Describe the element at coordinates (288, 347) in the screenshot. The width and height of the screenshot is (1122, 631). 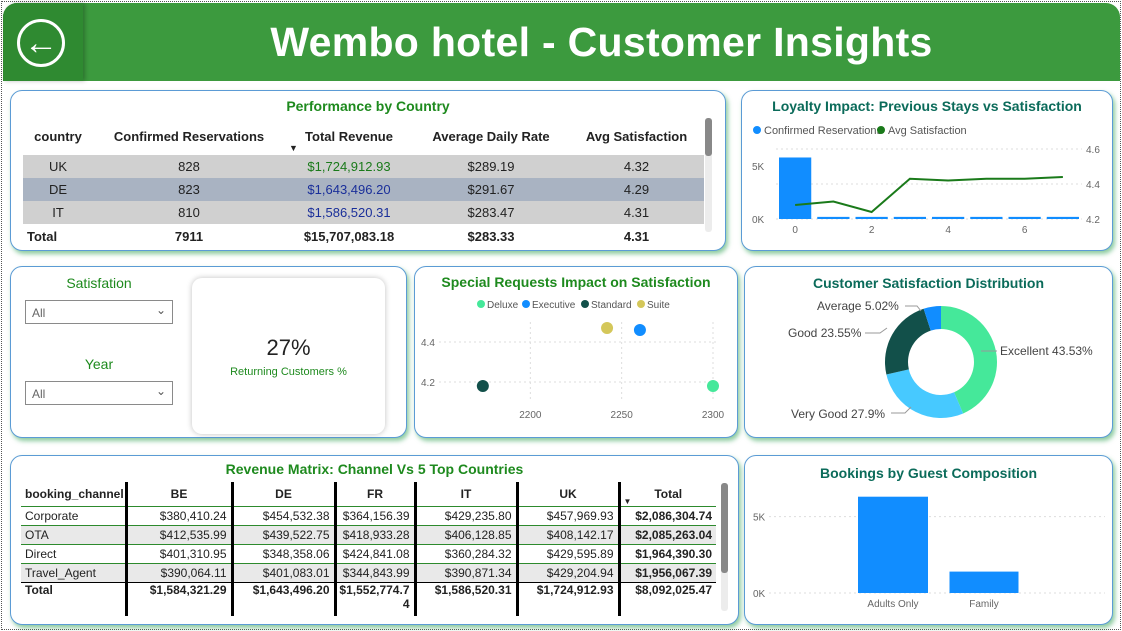
I see `returning-customers-value: 27%` at that location.